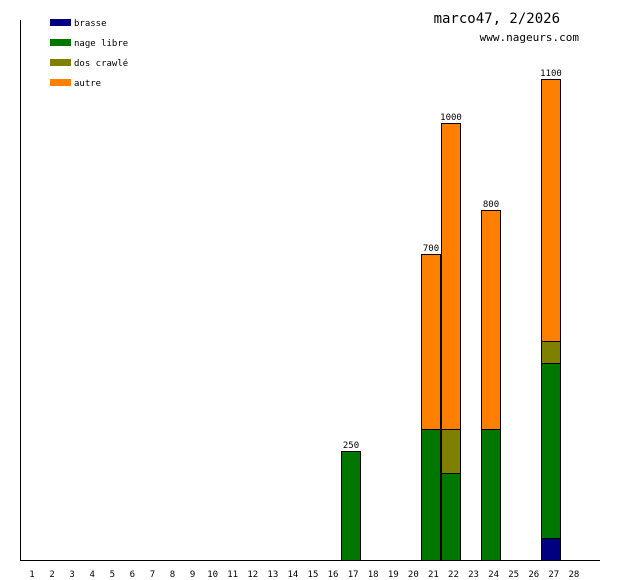 Image resolution: width=620 pixels, height=580 pixels. I want to click on x-tick-label: 10, so click(212, 575).